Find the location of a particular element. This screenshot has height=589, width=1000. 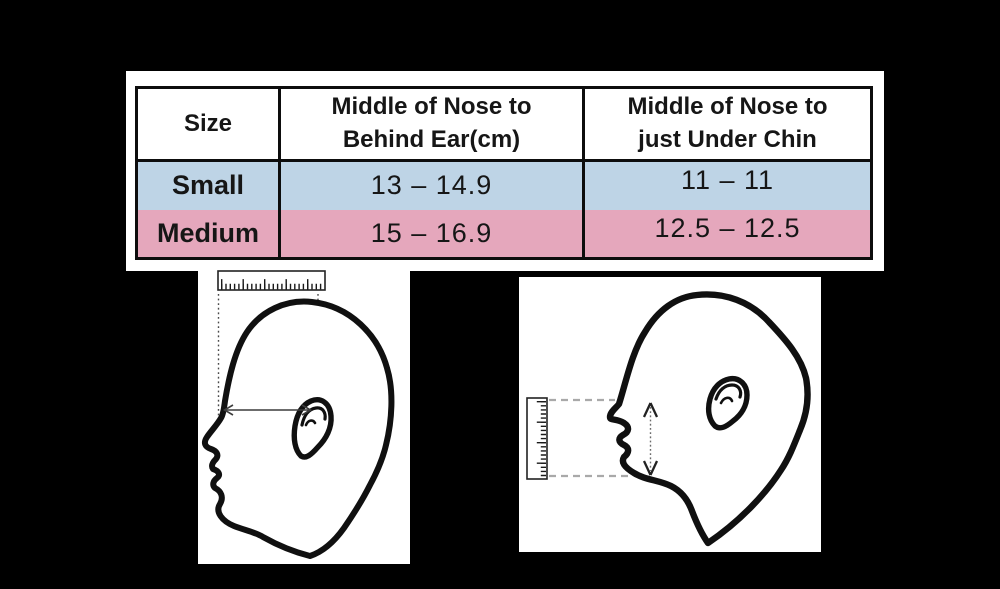

head-profile-nose-to-ear-measurement-icon is located at coordinates (298, 414).